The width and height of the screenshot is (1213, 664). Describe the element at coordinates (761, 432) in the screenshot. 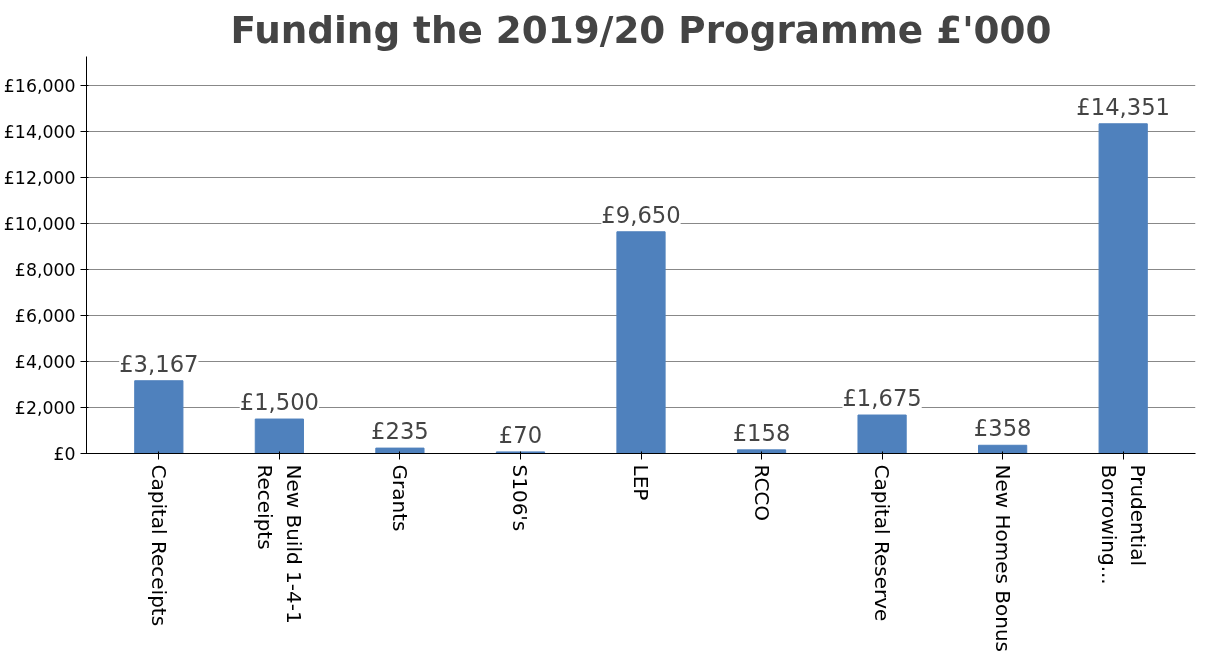

I see `data-label: £158` at that location.